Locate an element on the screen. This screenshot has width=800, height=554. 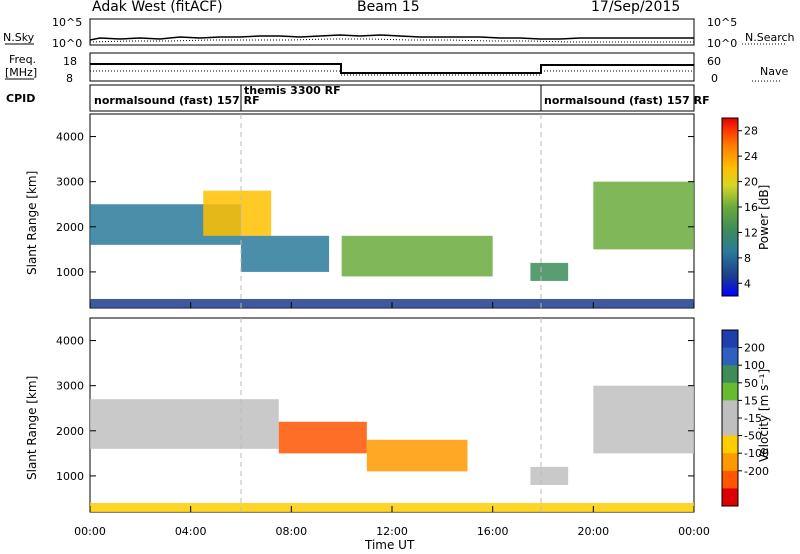
power-cb-tick-label: 20 is located at coordinates (751, 182).